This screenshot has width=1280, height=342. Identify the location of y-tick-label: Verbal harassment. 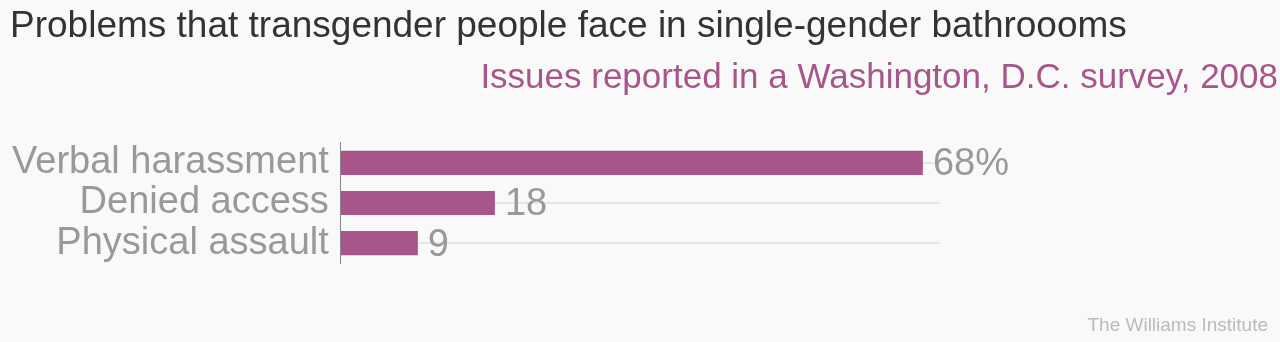
(171, 160).